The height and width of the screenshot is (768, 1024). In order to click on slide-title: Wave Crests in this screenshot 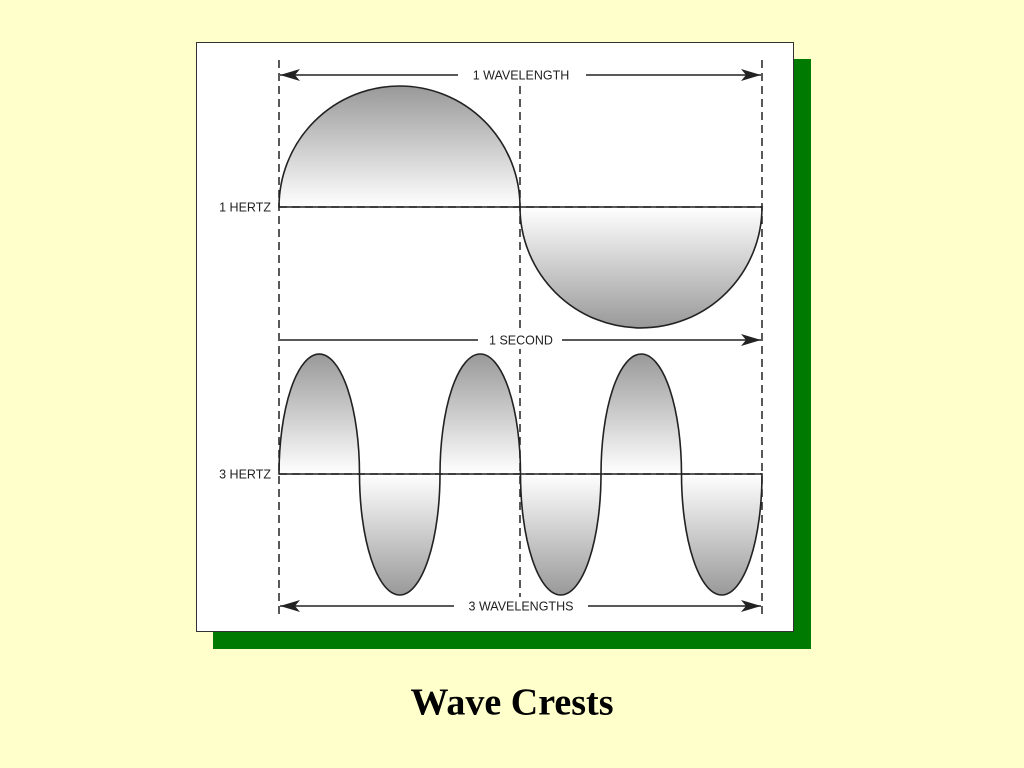, I will do `click(512, 703)`.